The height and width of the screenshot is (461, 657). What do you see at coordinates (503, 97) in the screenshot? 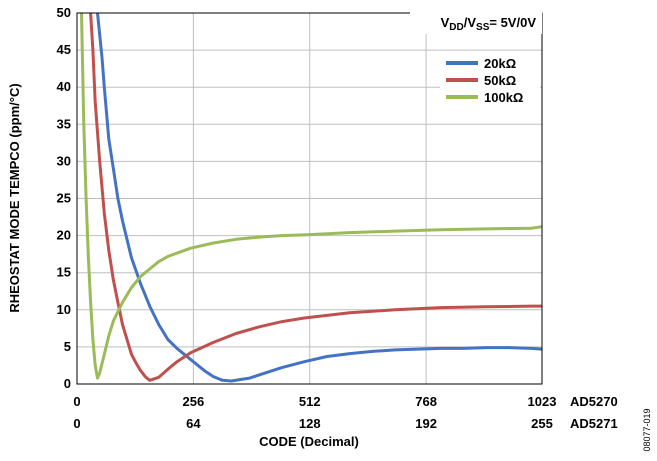
I see `legend-label-100k: 100kΩ` at bounding box center [503, 97].